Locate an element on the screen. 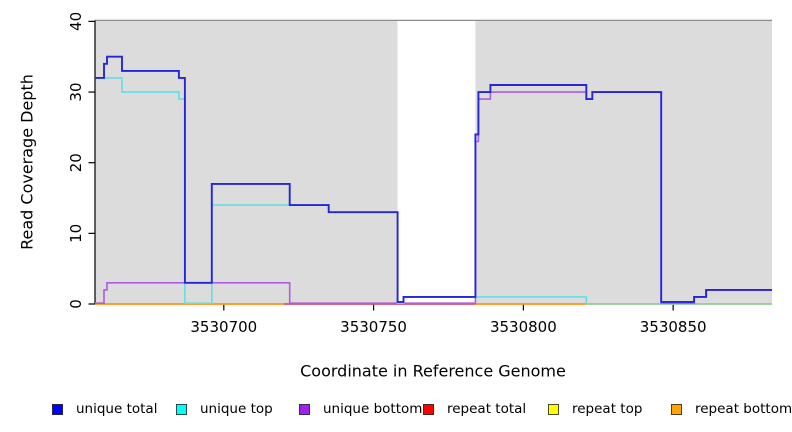  legend-swatch-unique-total is located at coordinates (57, 409).